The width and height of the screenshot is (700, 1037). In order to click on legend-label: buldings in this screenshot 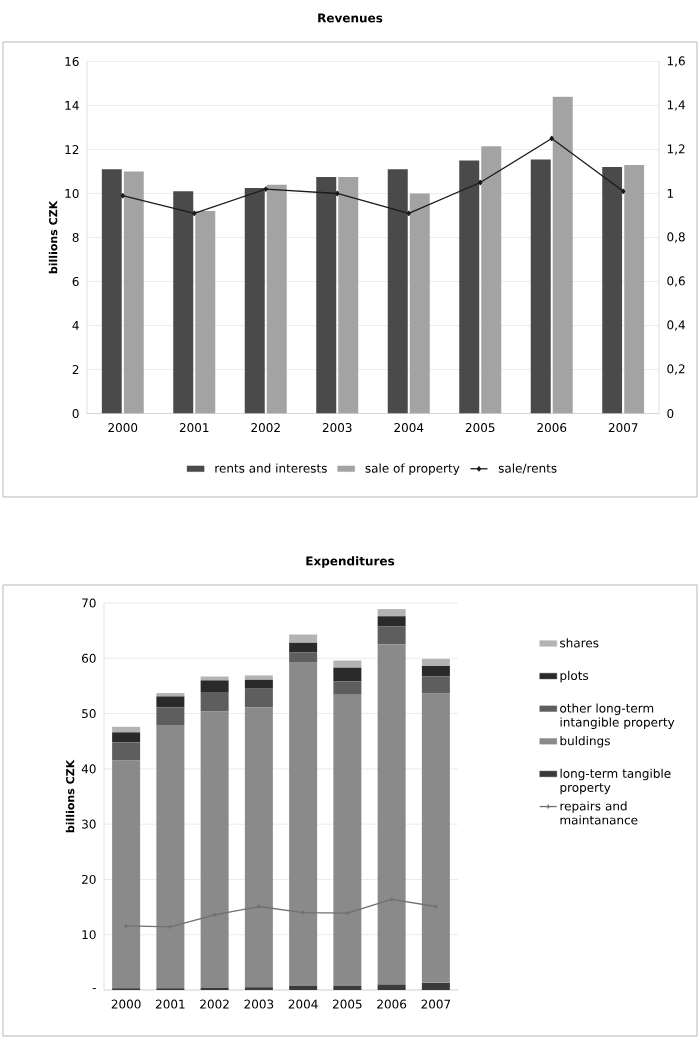, I will do `click(585, 742)`.